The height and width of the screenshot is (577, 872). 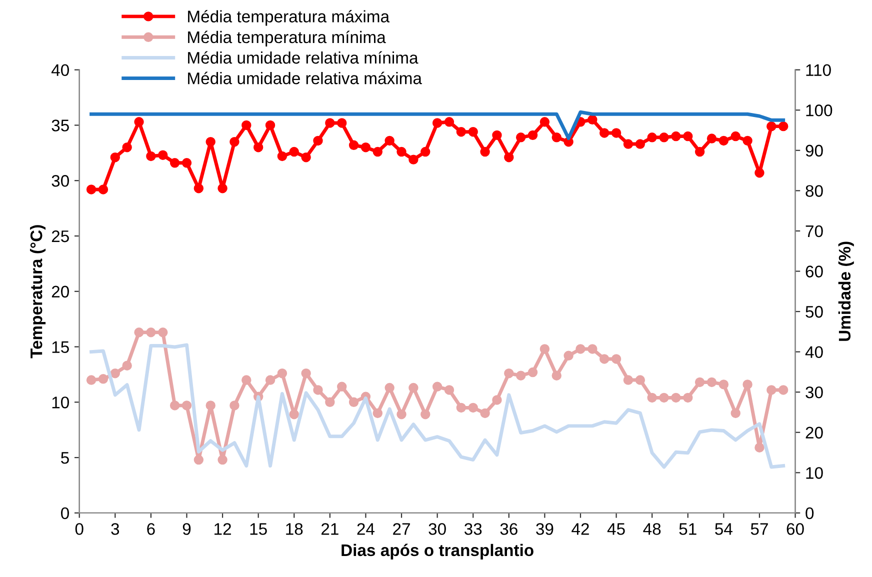 I want to click on x-tick-label: 60, so click(x=795, y=529).